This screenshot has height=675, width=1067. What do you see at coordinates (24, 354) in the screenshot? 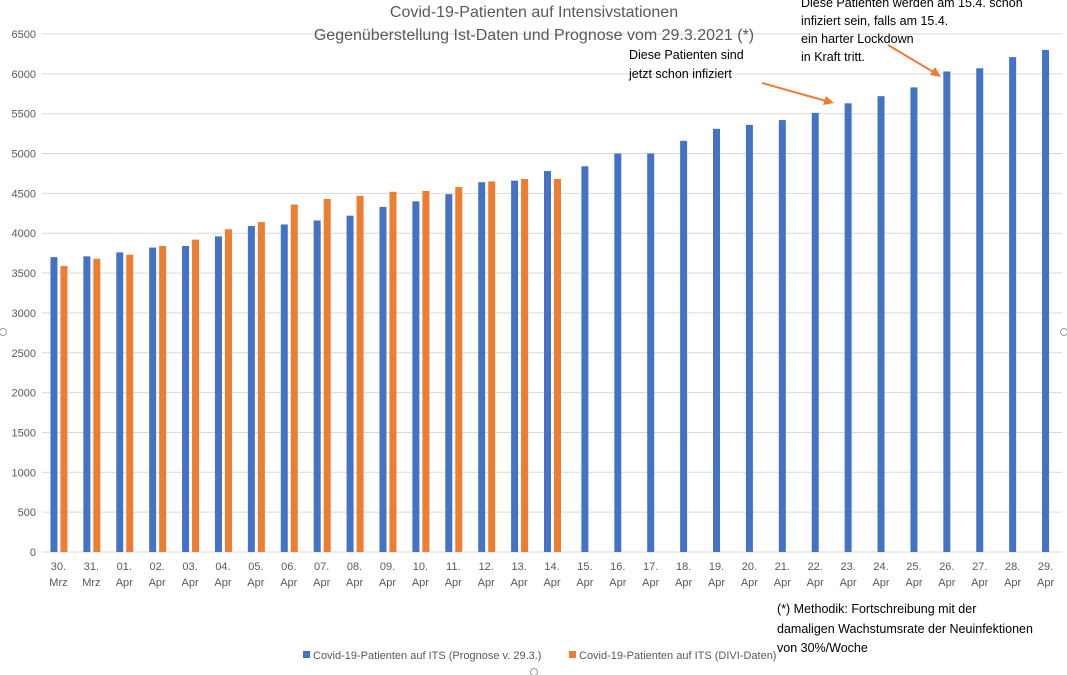
I see `y-tick-label: 2500` at bounding box center [24, 354].